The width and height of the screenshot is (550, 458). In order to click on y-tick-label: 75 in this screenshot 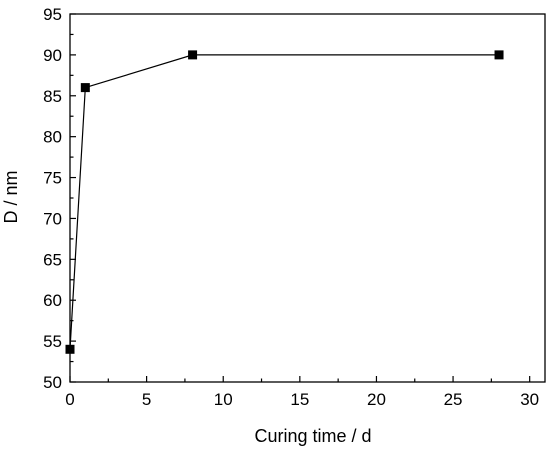, I will do `click(52, 178)`.